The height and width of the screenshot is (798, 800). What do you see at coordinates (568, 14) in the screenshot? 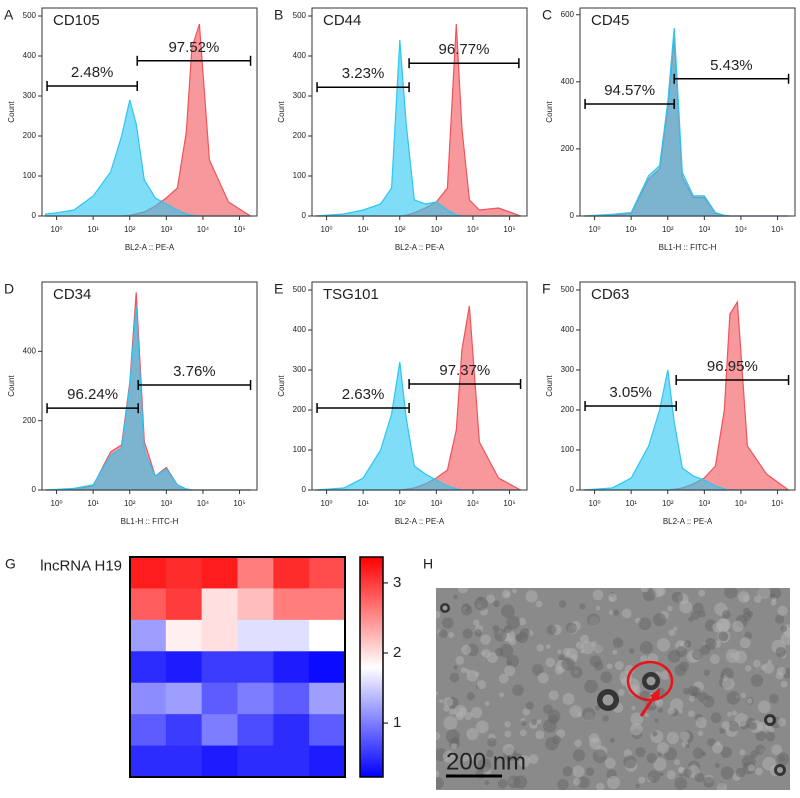
I see `y-tick-label: 600` at bounding box center [568, 14].